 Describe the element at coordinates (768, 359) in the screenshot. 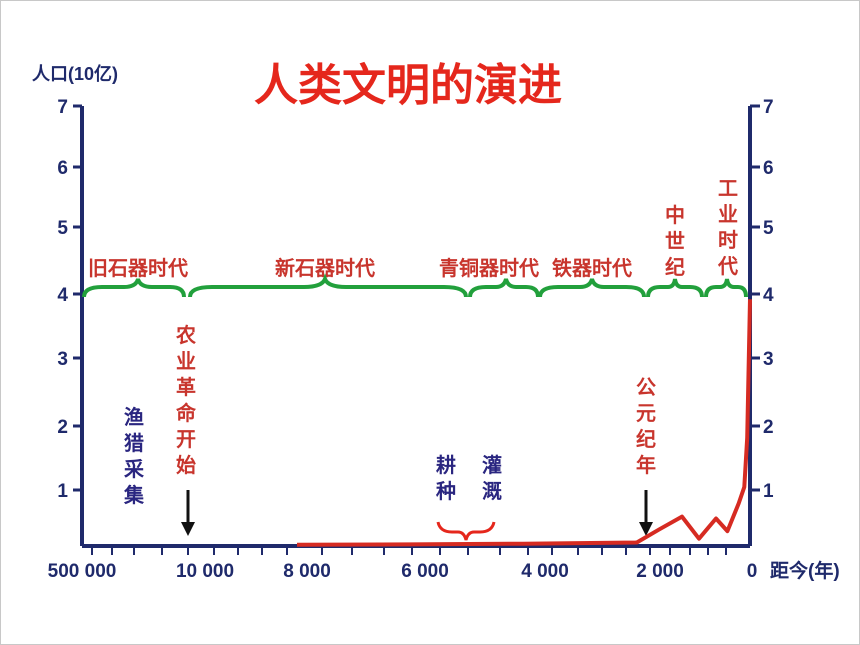

I see `y-tick-label-right: 3` at that location.